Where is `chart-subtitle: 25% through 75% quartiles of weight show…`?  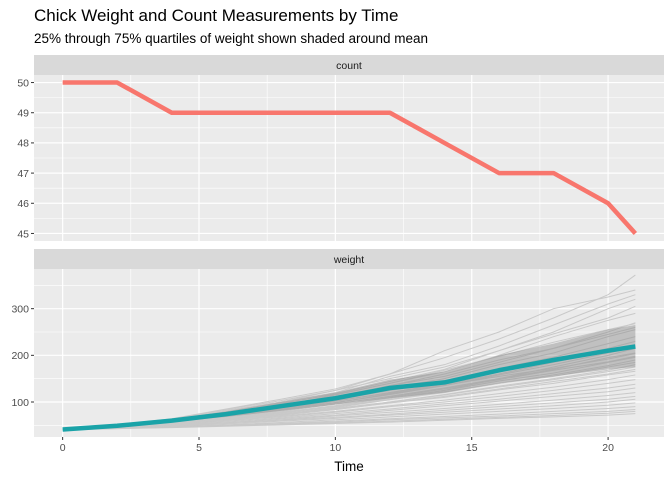 chart-subtitle: 25% through 75% quartiles of weight show… is located at coordinates (231, 38).